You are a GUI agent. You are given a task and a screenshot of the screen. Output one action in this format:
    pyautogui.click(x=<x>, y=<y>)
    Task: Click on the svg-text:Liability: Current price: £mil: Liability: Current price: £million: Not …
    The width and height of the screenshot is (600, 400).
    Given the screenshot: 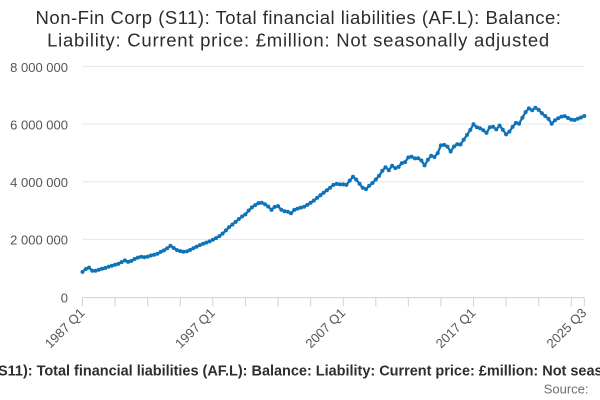 What is the action you would take?
    pyautogui.click(x=298, y=40)
    